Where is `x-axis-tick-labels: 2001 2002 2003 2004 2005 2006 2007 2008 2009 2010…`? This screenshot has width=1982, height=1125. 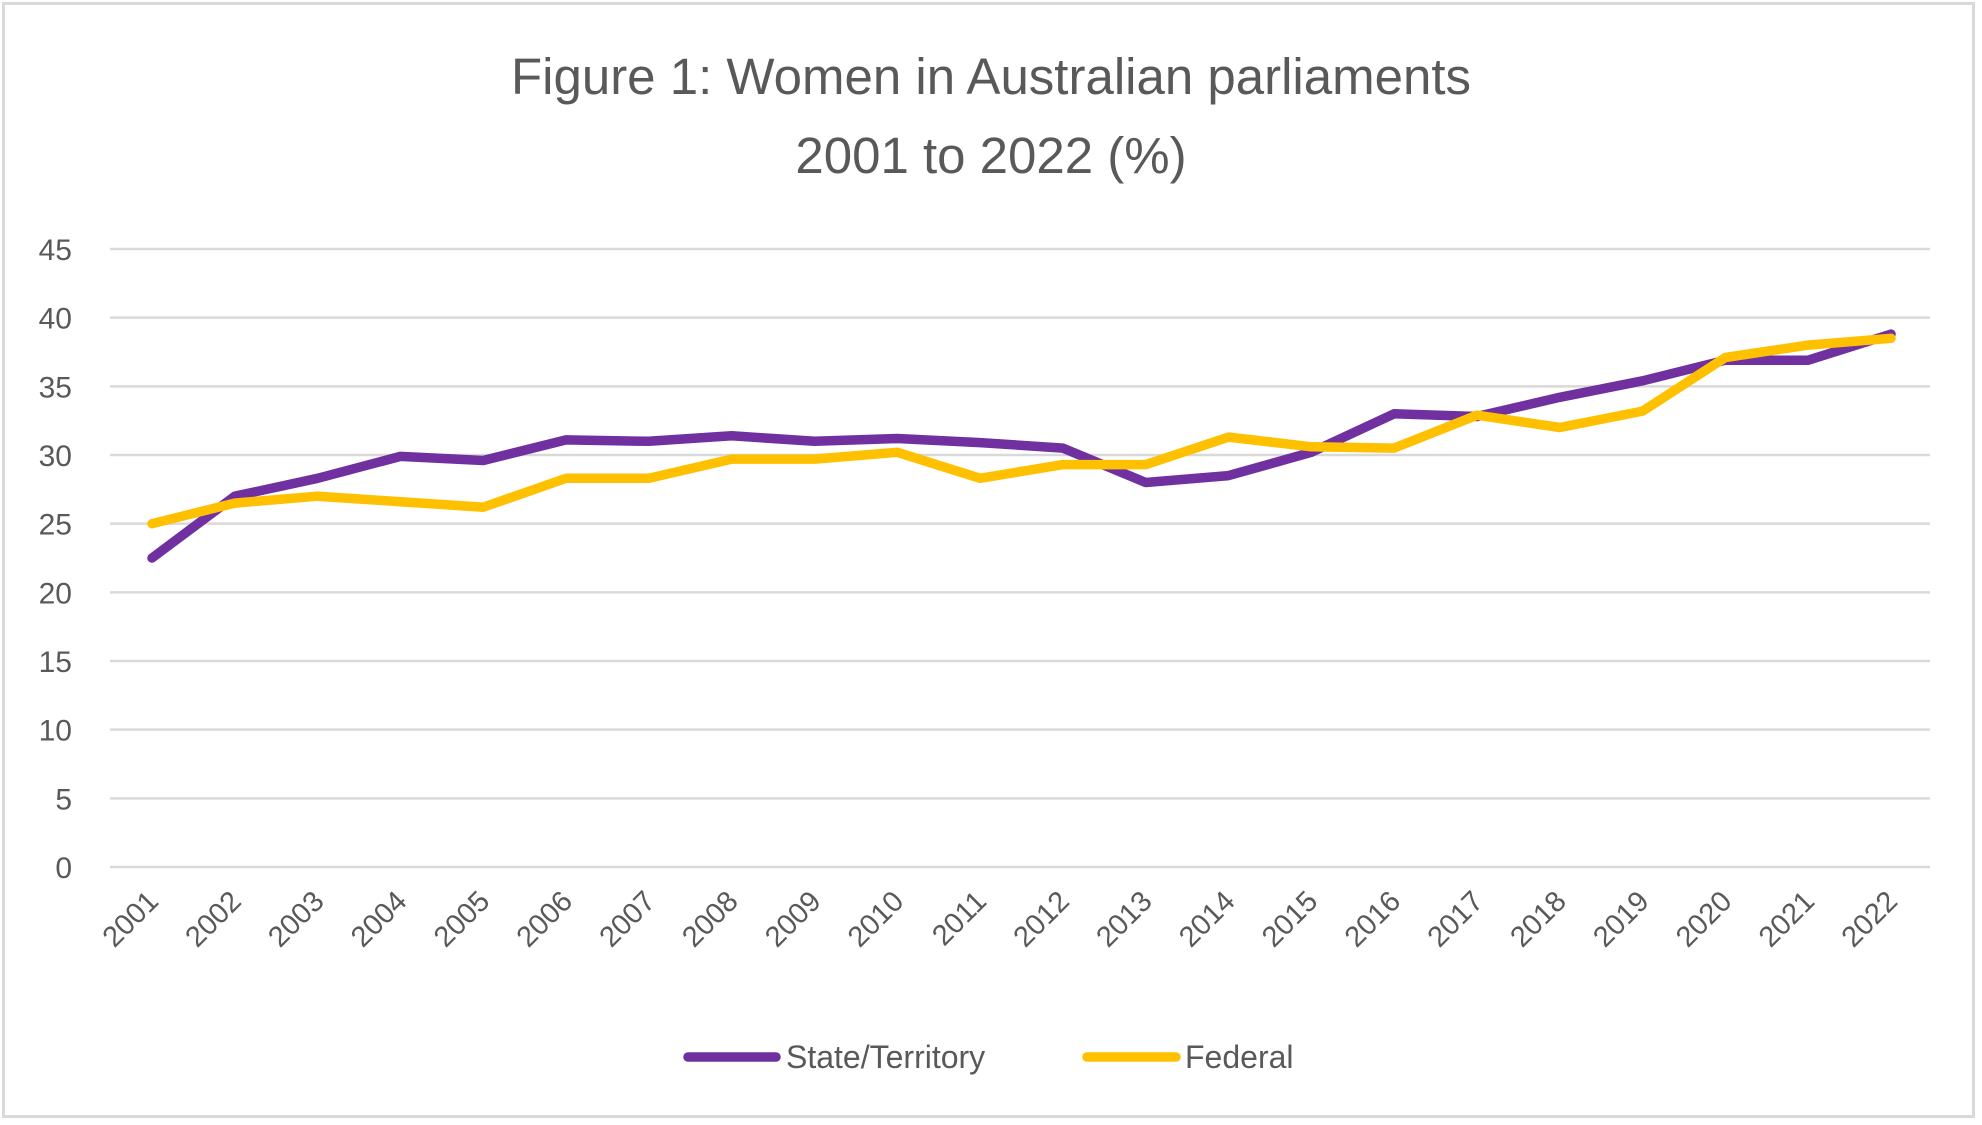
x-axis-tick-labels: 2001 2002 2003 2004 2005 2006 2007 2008 2009 2010… is located at coordinates (1000, 919).